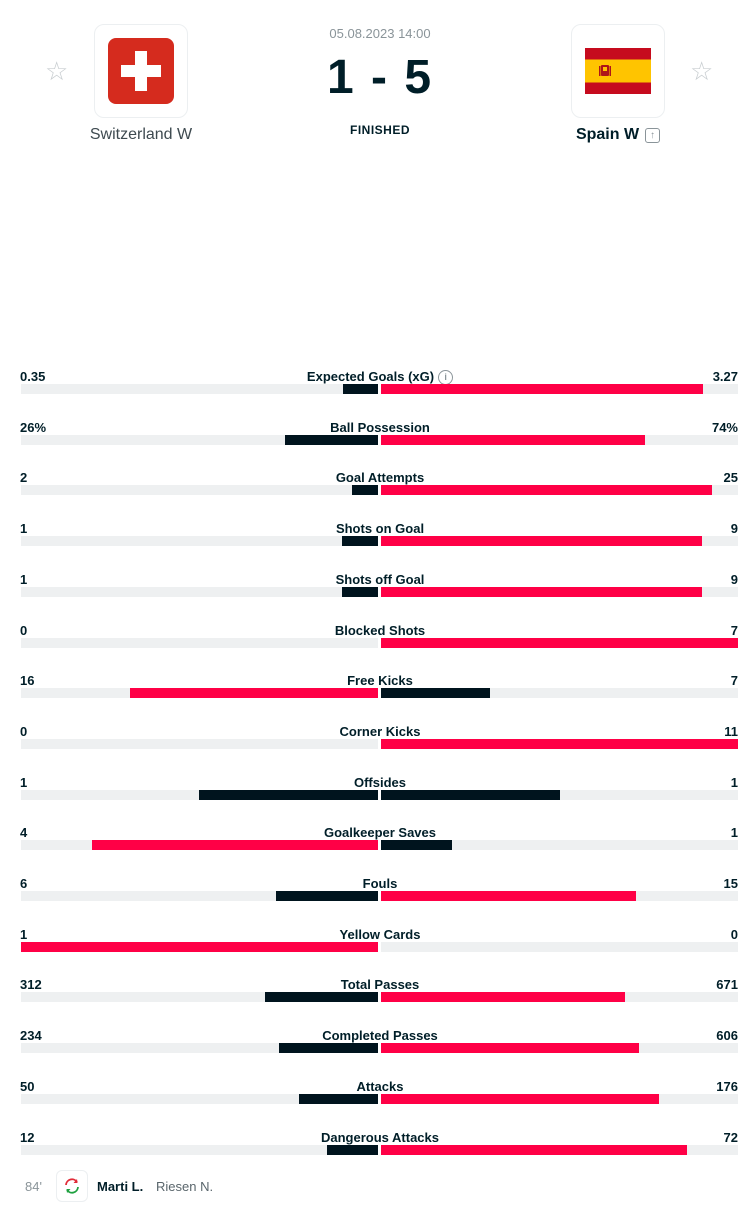 The width and height of the screenshot is (756, 1213). I want to click on stat-row: 1 Offsides 1, so click(378, 800).